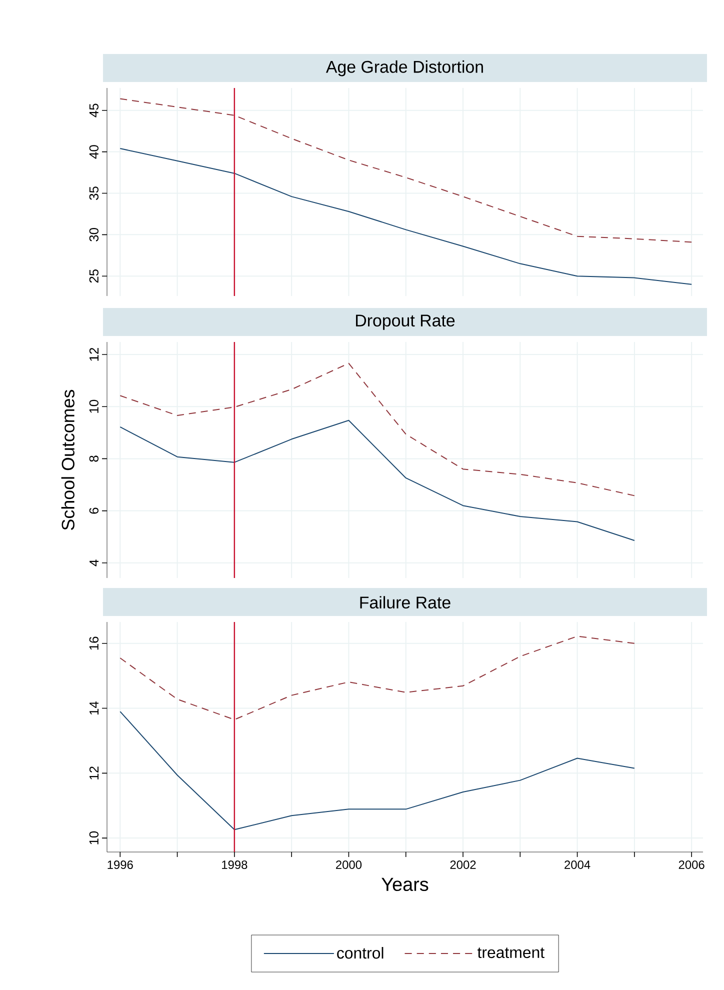 The height and width of the screenshot is (990, 724). Describe the element at coordinates (67, 460) in the screenshot. I see `y-axis-title: School Outcomes` at that location.